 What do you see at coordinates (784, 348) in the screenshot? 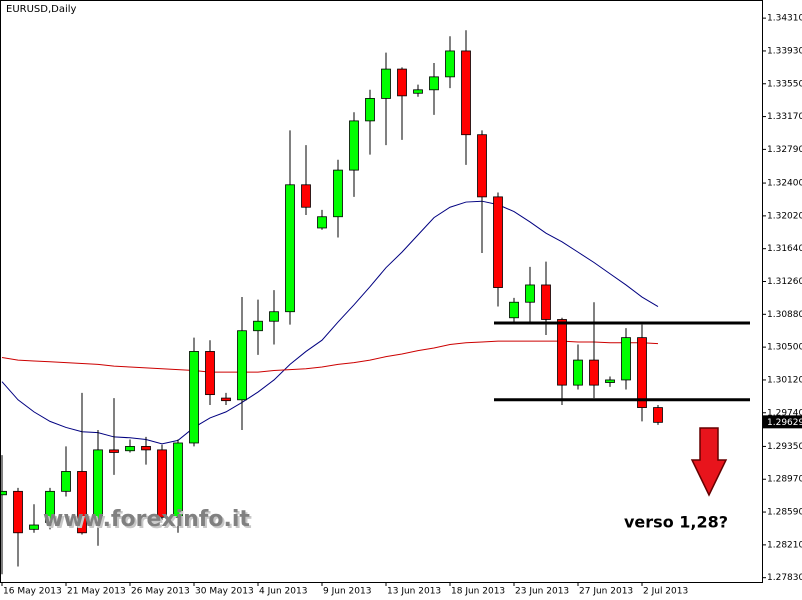
I see `y-tick-label: 1.30500` at bounding box center [784, 348].